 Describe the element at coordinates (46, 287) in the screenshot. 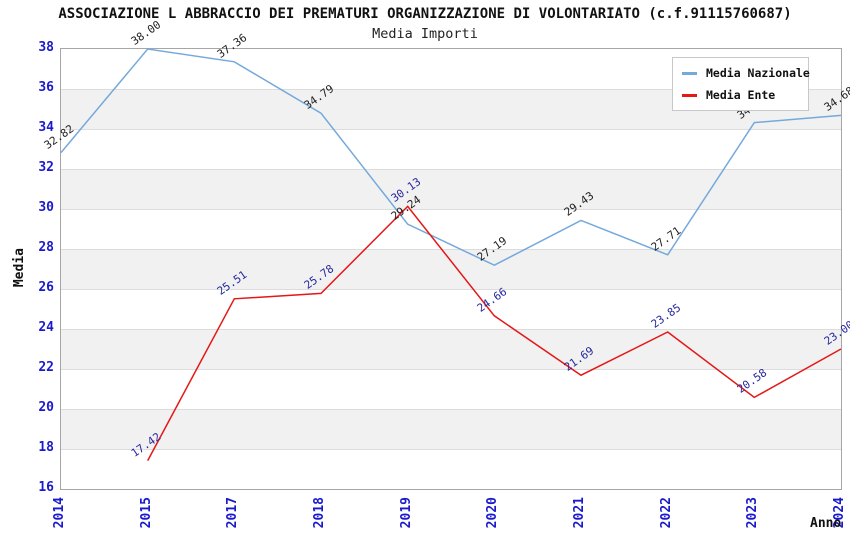

I see `y-tick-label: 26` at that location.